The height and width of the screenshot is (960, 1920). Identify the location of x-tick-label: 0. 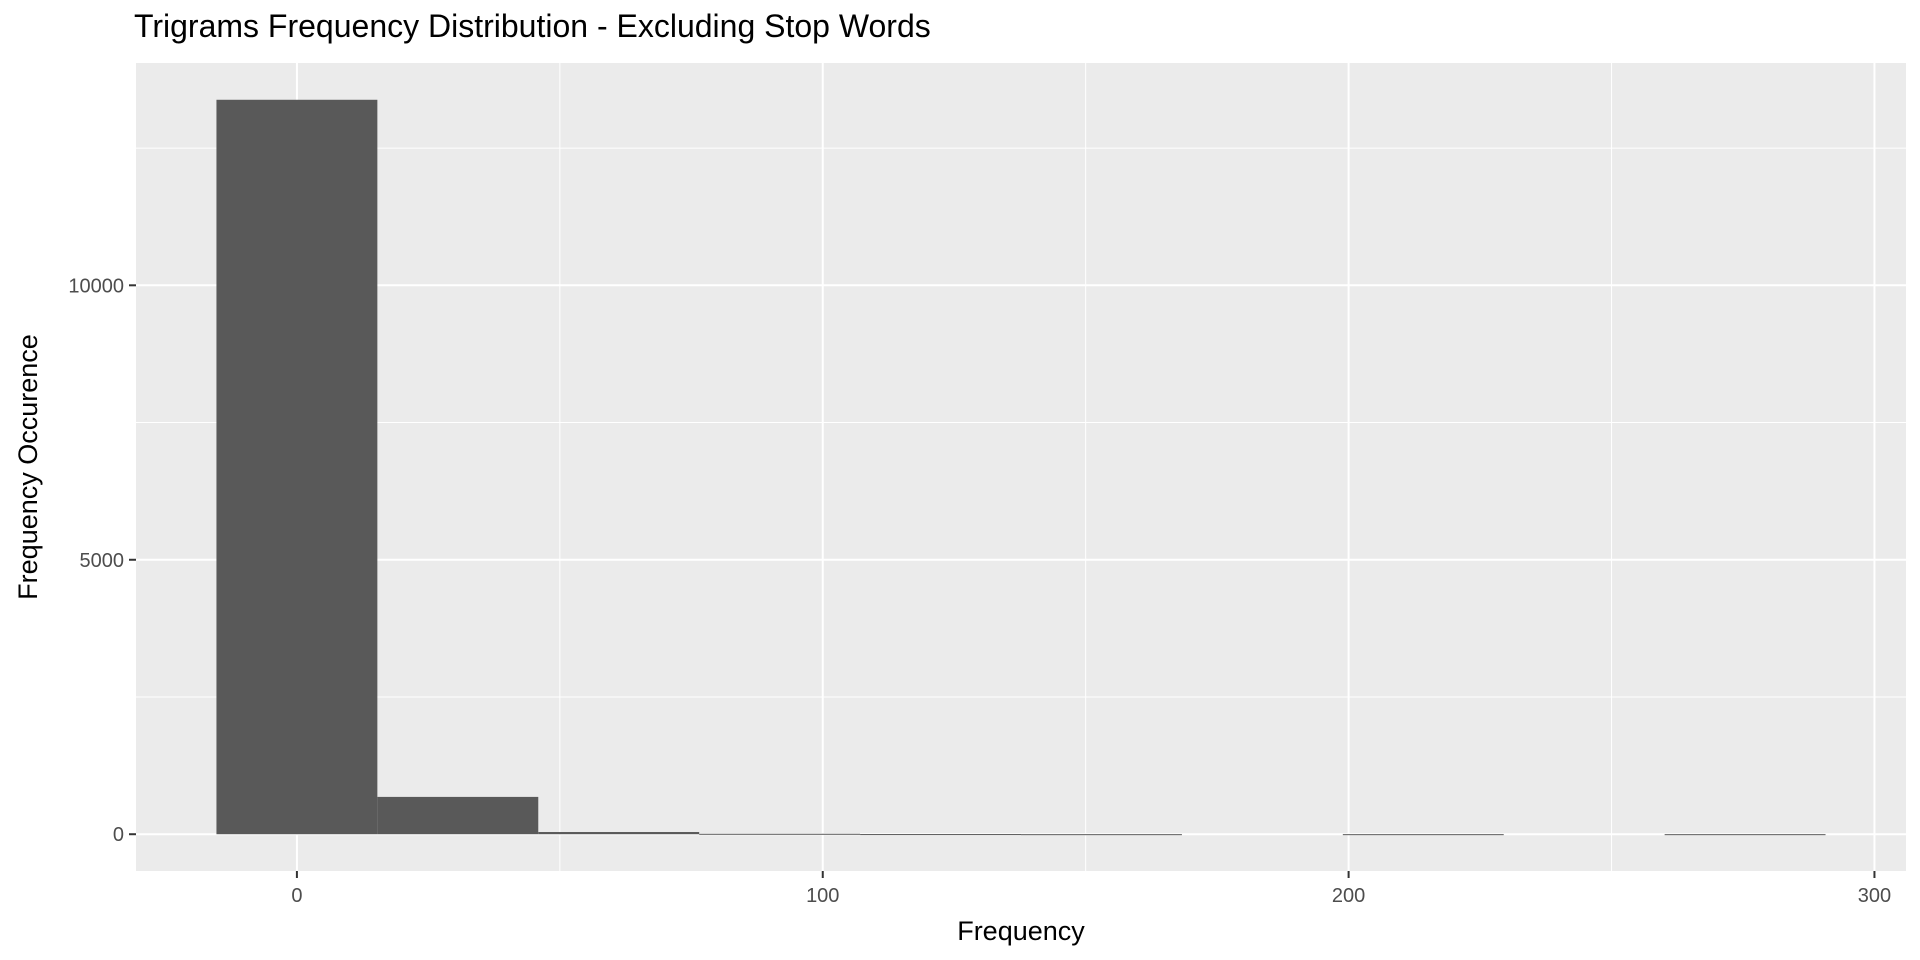
(296, 896).